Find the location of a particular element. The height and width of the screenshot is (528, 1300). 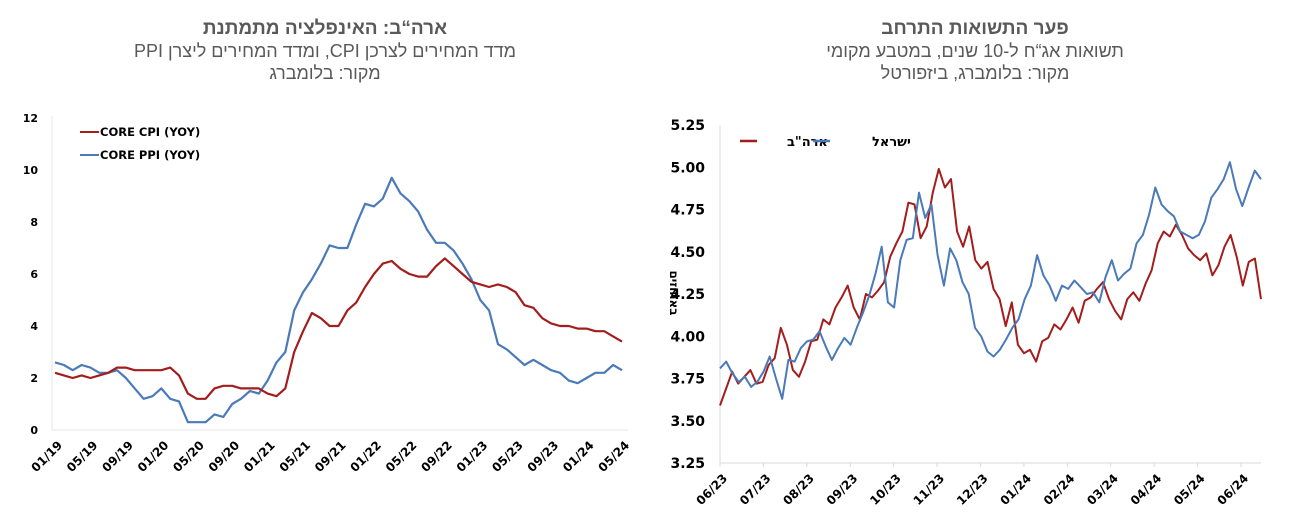

x-tick-label: 11/23 is located at coordinates (929, 489).